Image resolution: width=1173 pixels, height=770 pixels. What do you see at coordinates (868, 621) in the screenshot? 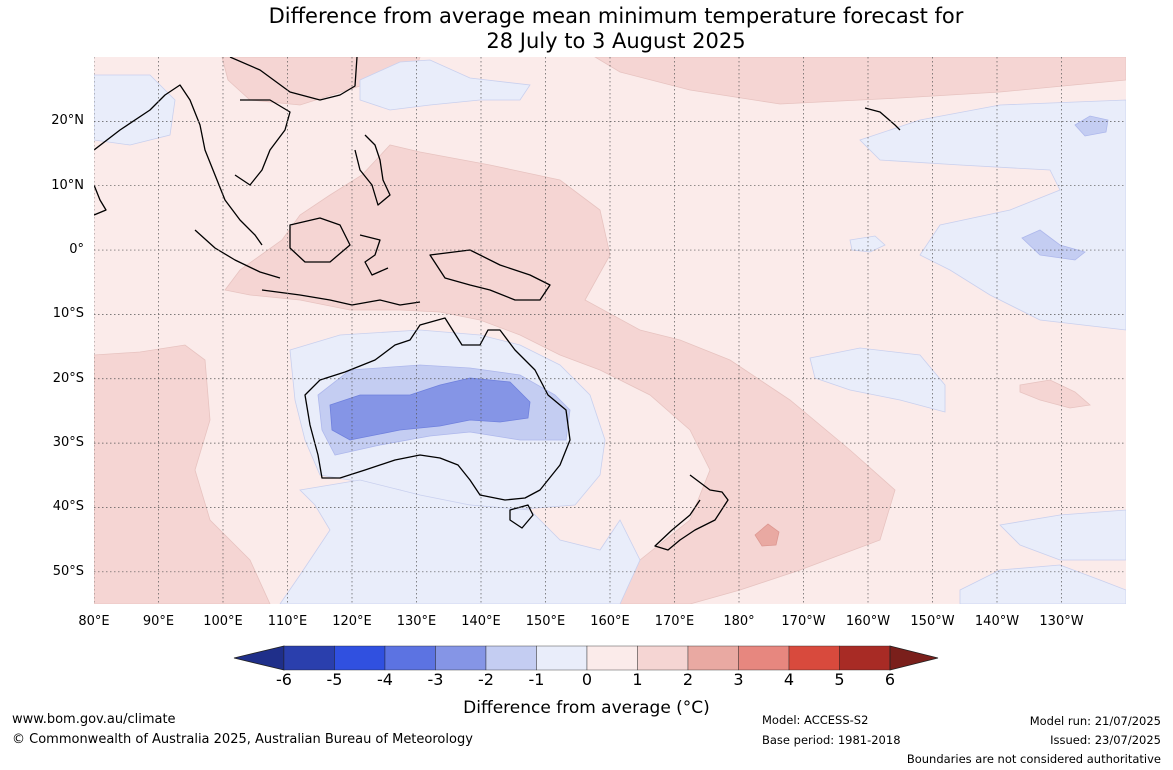
I see `longitude-label: 160°W` at bounding box center [868, 621].